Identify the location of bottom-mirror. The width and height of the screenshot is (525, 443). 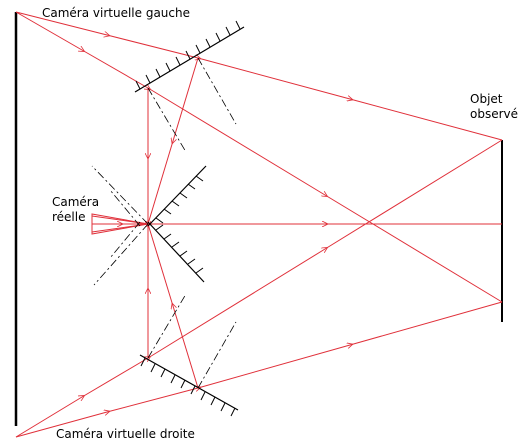
(189, 355).